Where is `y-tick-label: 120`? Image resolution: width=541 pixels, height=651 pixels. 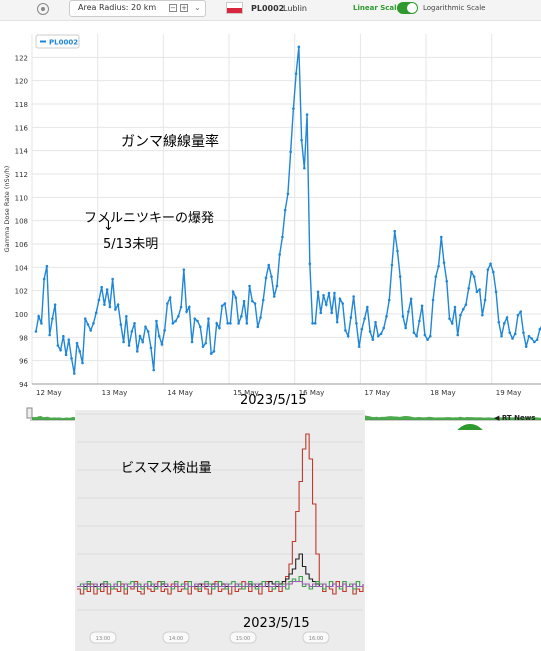
y-tick-label: 120 is located at coordinates (21, 82).